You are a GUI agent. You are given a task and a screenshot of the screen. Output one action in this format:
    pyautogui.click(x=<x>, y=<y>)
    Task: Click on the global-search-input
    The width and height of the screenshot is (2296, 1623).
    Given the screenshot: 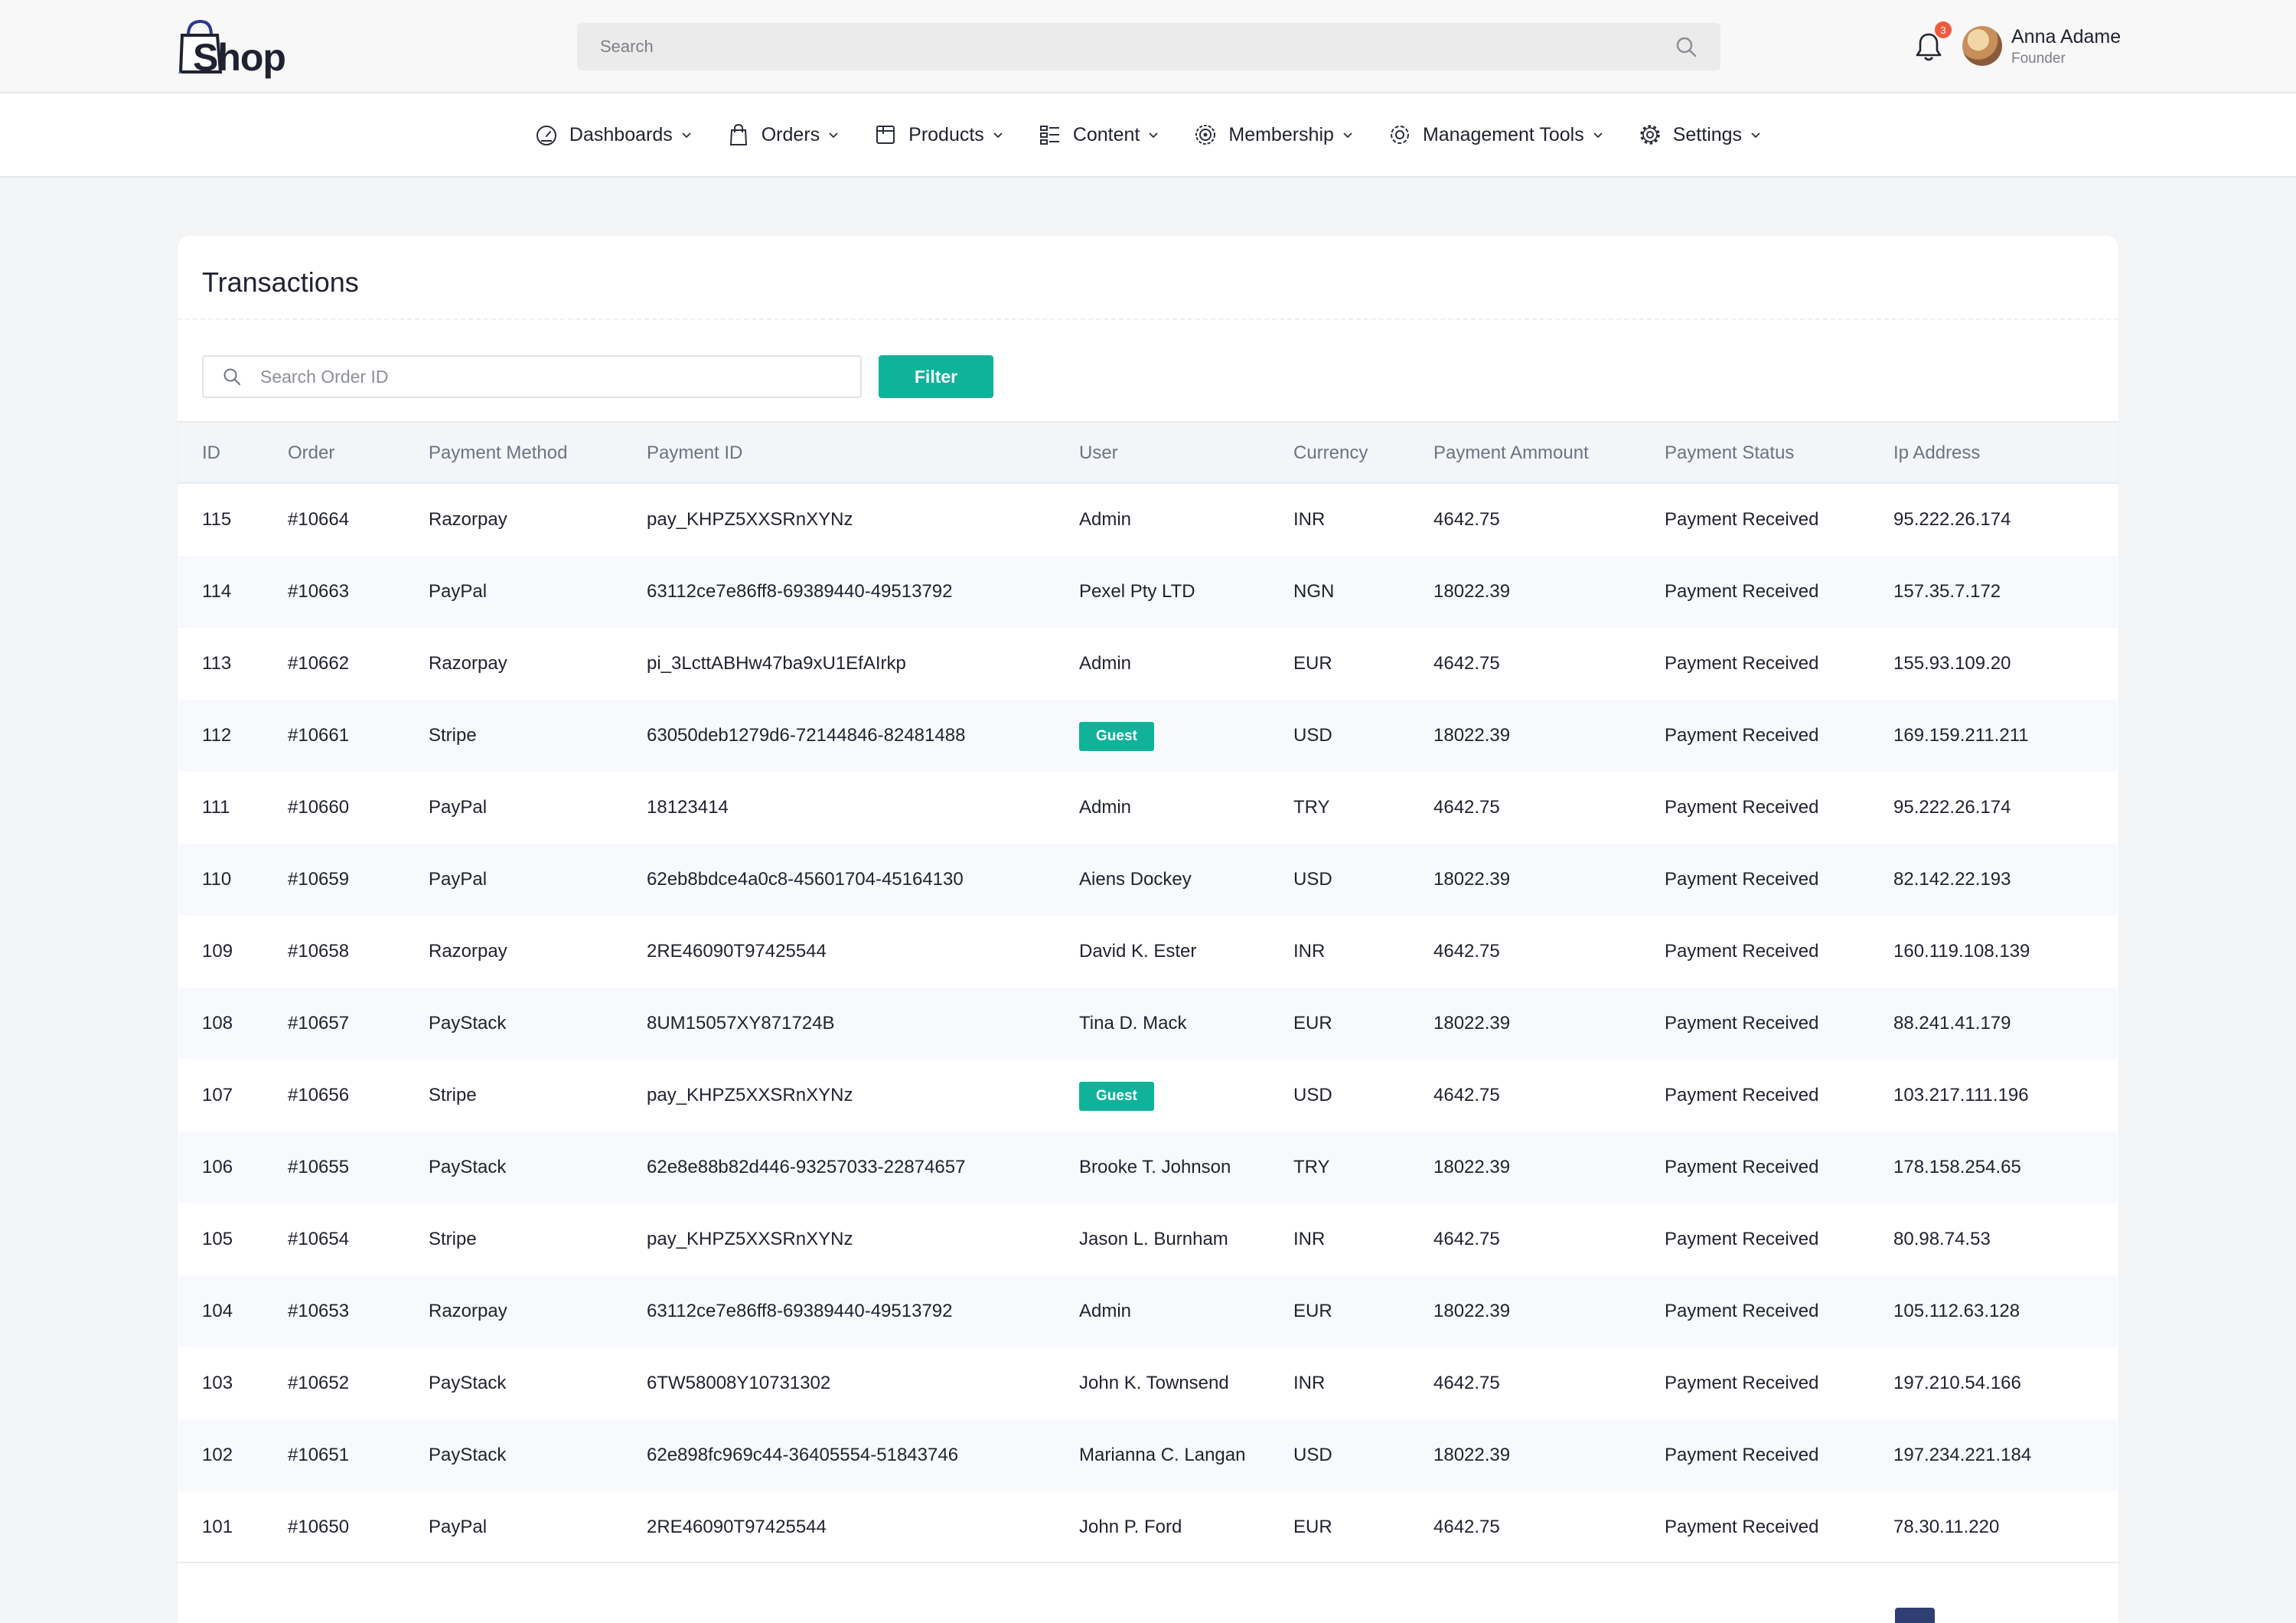 What is the action you would take?
    pyautogui.click(x=1137, y=47)
    